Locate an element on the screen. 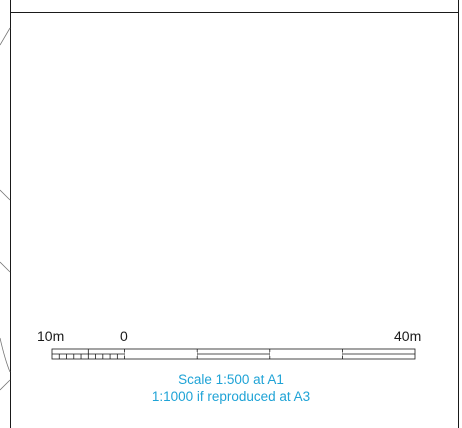 The width and height of the screenshot is (462, 428). site-linework-fragments is located at coordinates (5, 209).